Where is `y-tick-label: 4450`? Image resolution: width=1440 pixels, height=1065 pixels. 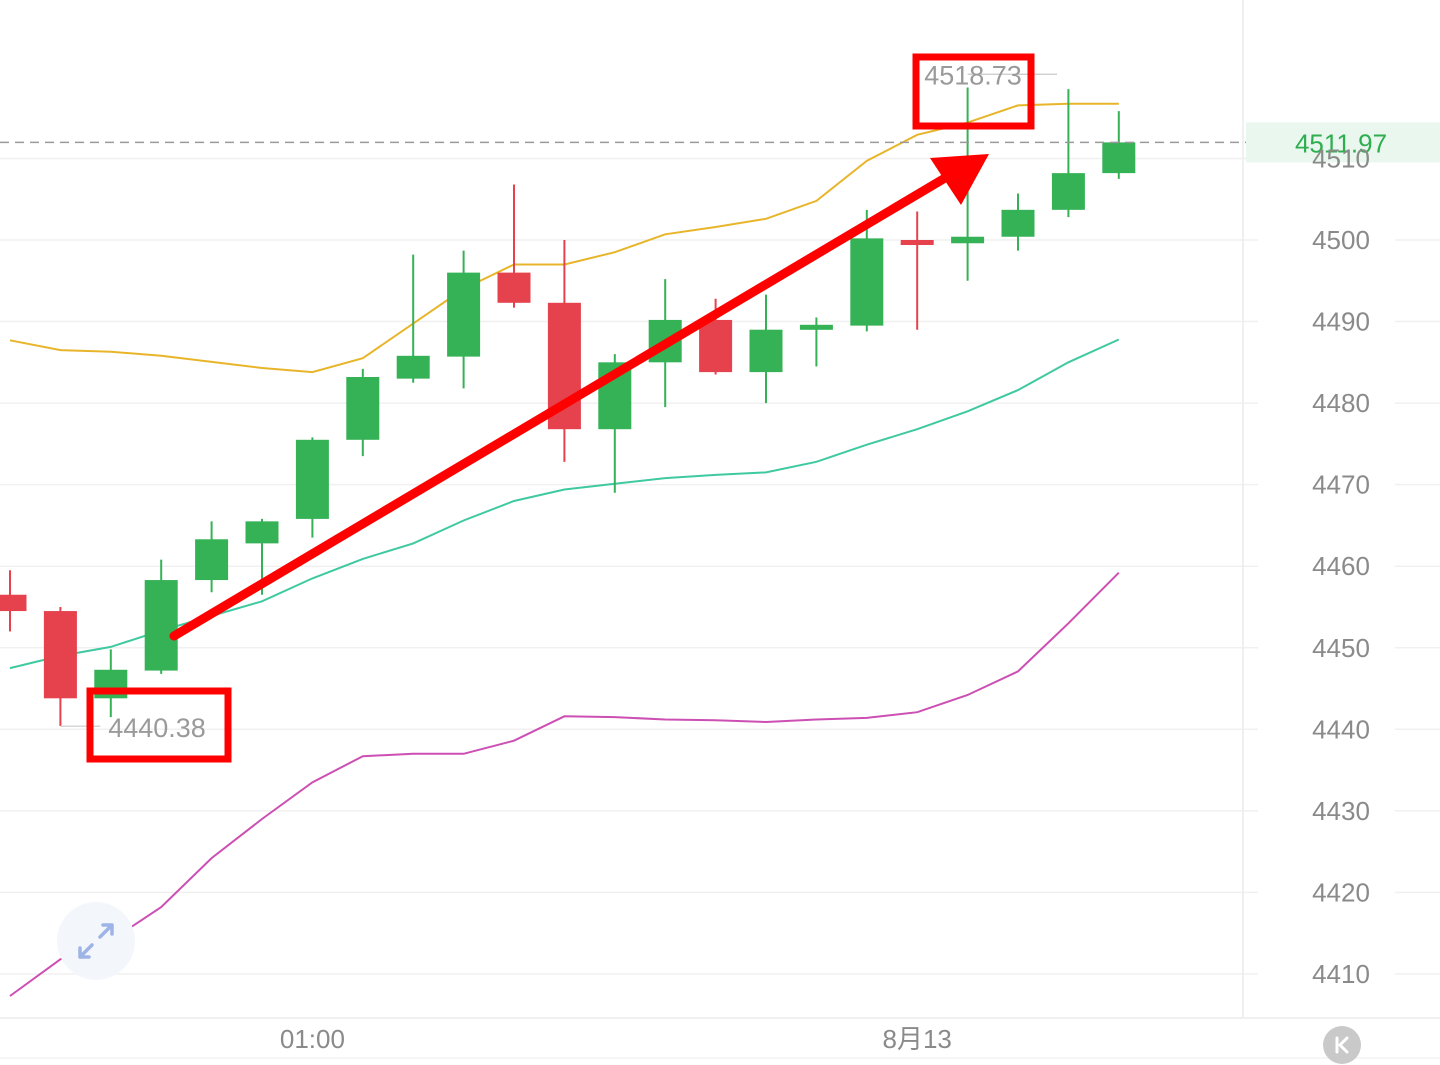 y-tick-label: 4450 is located at coordinates (1341, 648).